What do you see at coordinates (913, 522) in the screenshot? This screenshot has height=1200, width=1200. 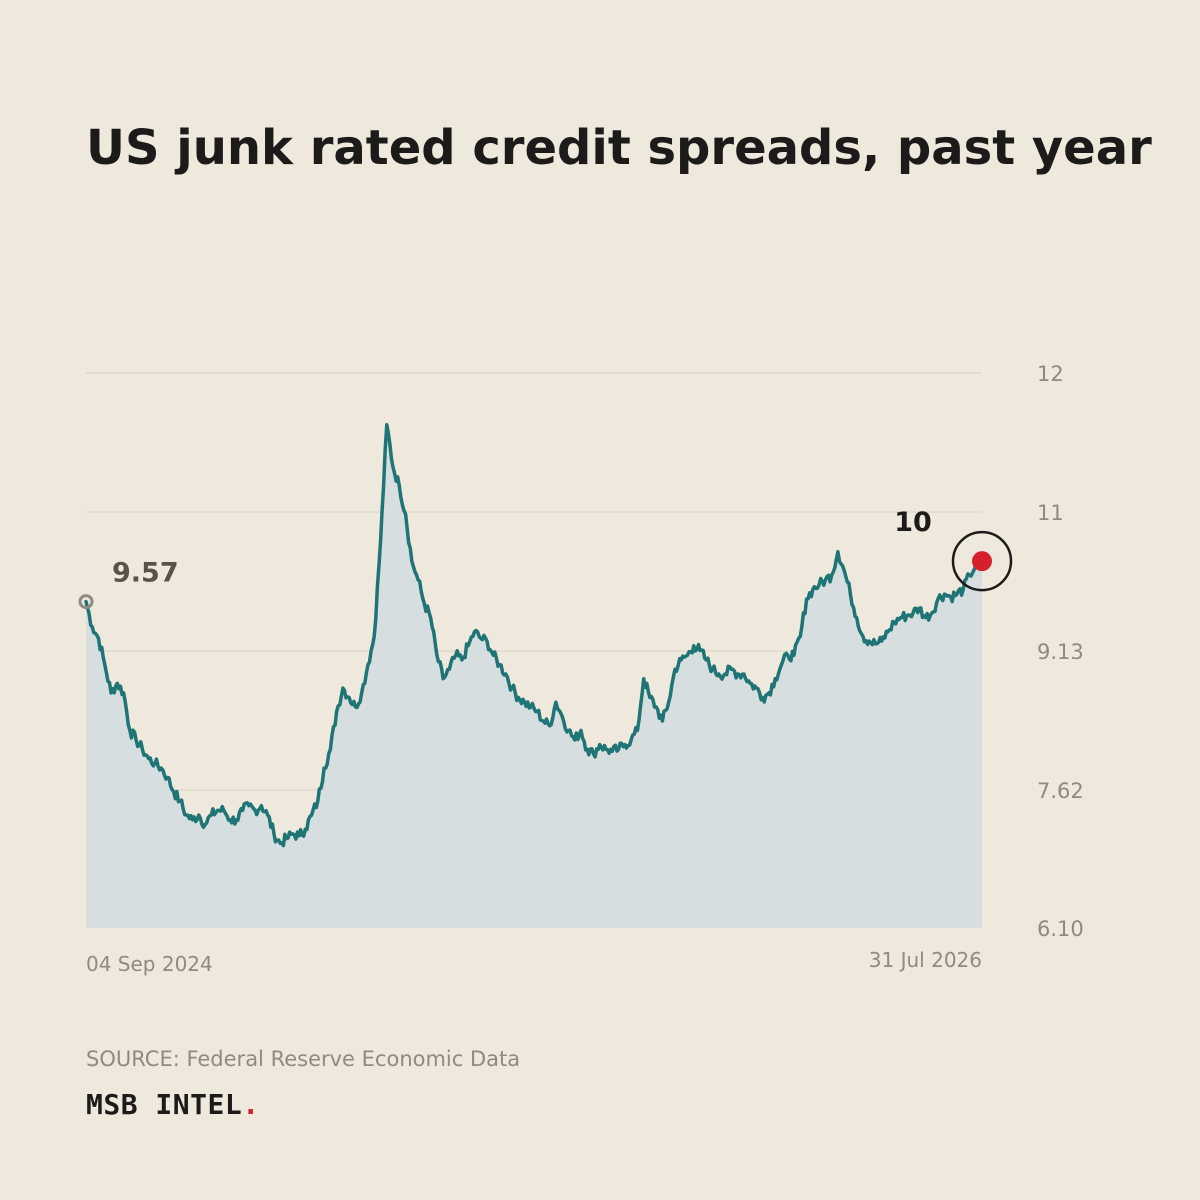 I see `end-value-label: 10` at bounding box center [913, 522].